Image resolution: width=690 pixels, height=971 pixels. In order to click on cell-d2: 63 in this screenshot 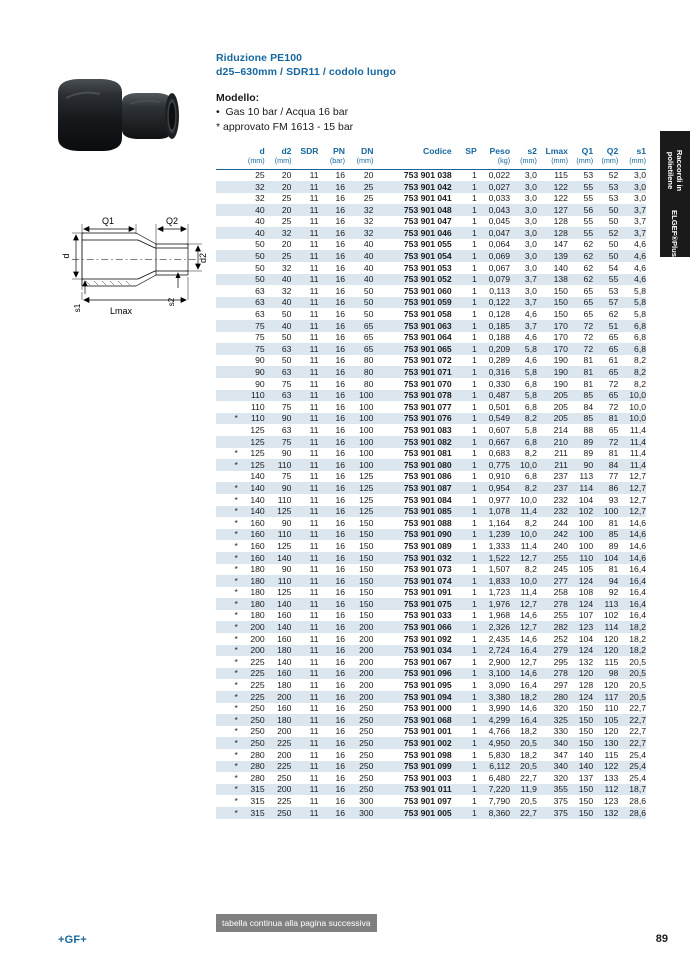, I will do `click(286, 429)`.